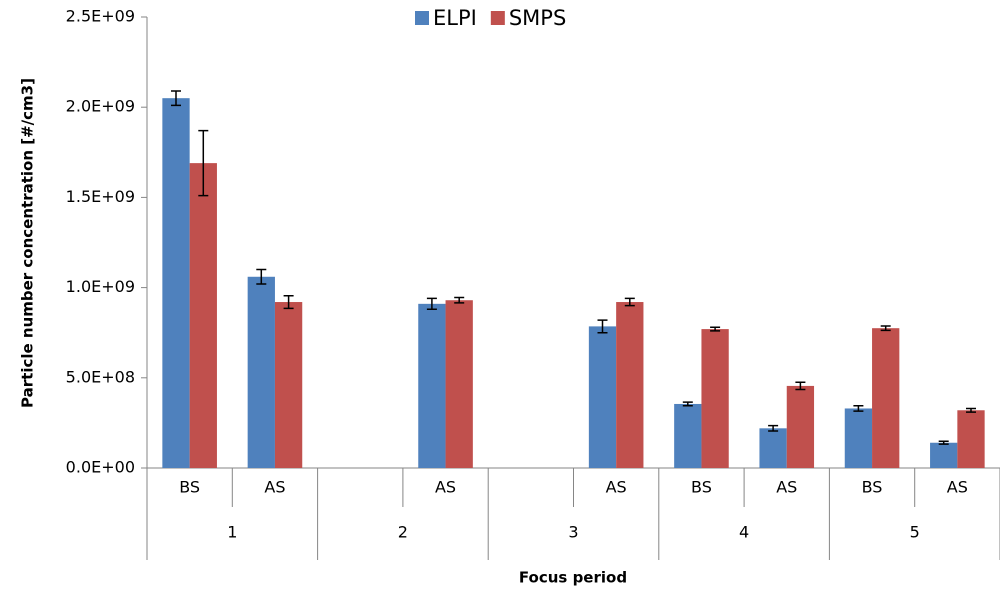 The width and height of the screenshot is (1000, 593). I want to click on group-label: 1, so click(232, 532).